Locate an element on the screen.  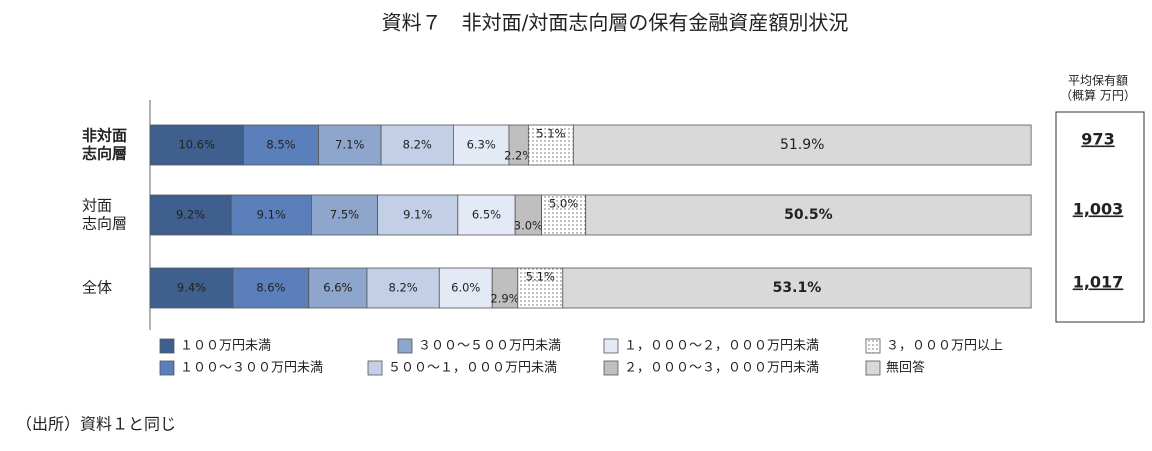
data-label: 51.9% is located at coordinates (802, 145).